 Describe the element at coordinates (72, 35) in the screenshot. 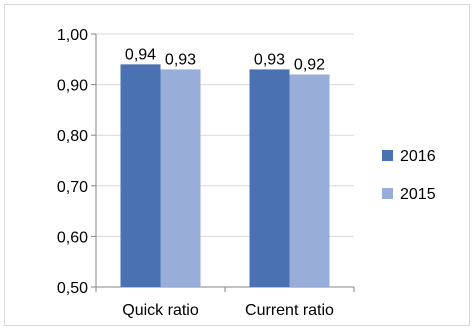

I see `y-tick-label: 1,00` at that location.